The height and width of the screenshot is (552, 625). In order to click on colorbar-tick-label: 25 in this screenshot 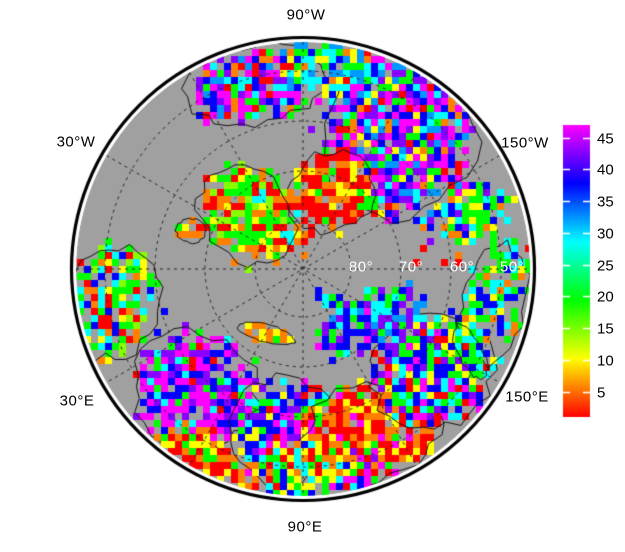, I will do `click(605, 265)`.